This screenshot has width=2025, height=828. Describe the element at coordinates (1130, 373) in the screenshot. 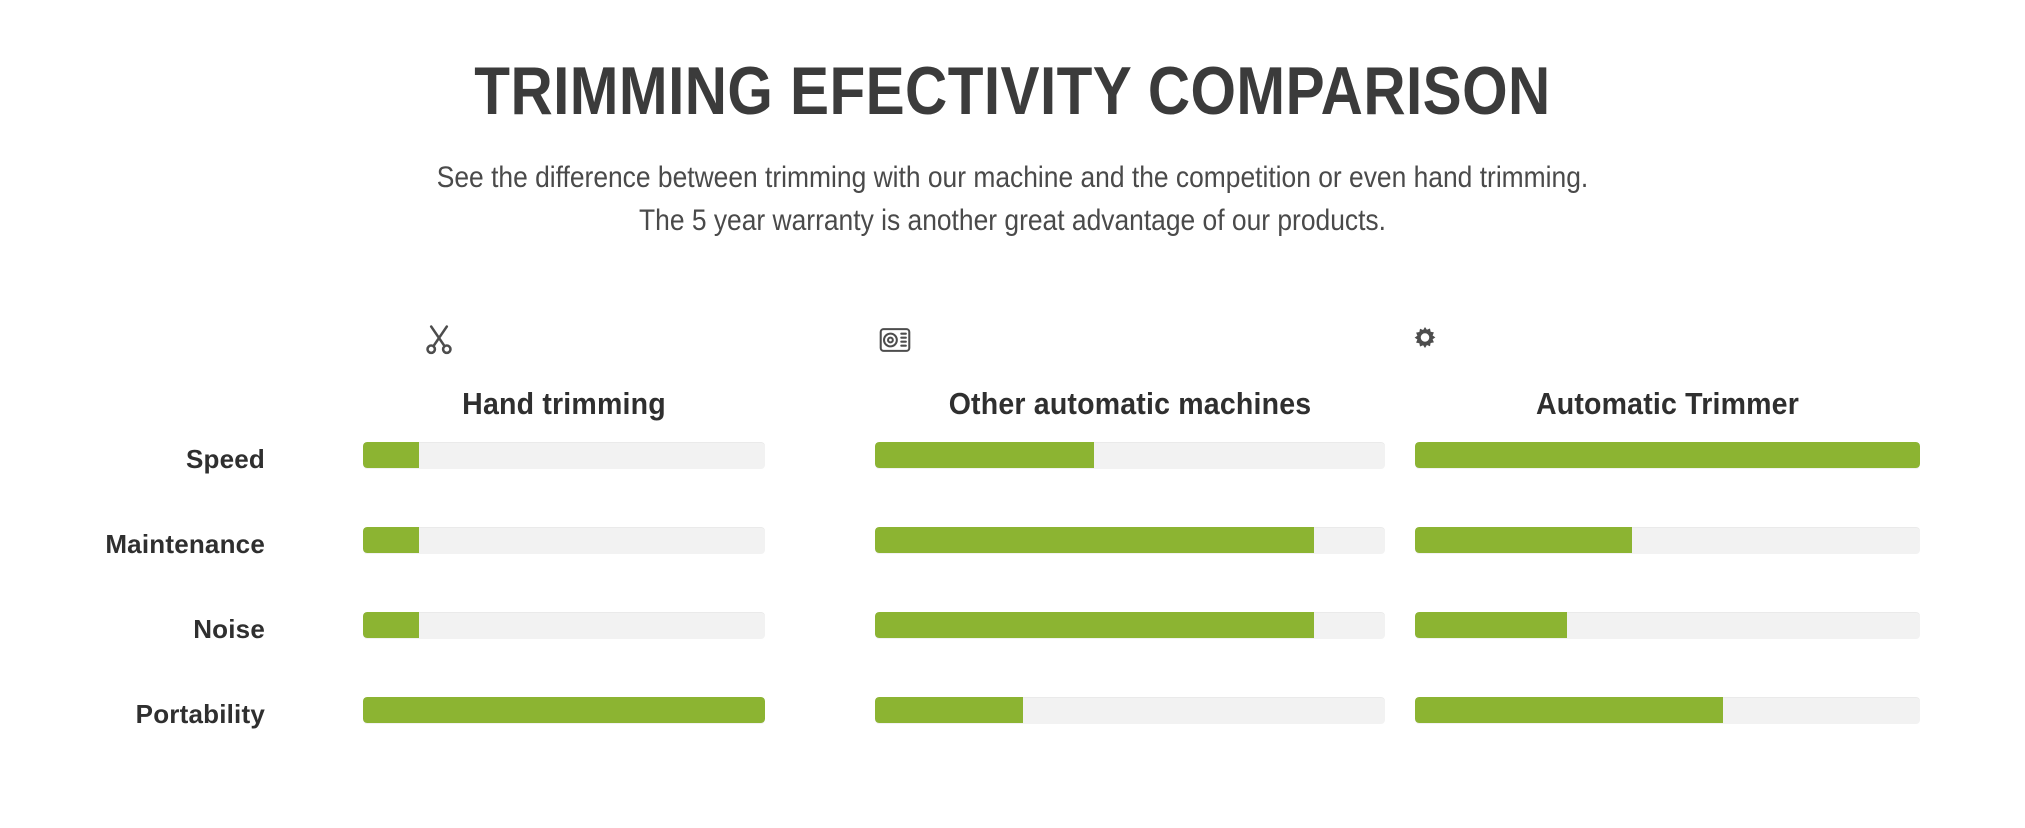

I see `column-header-other-automatic-machines: Other automatic machines` at that location.